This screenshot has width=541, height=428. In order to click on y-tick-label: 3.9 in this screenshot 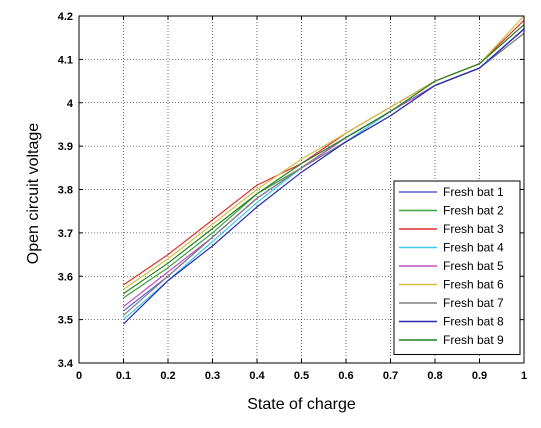, I will do `click(65, 147)`.